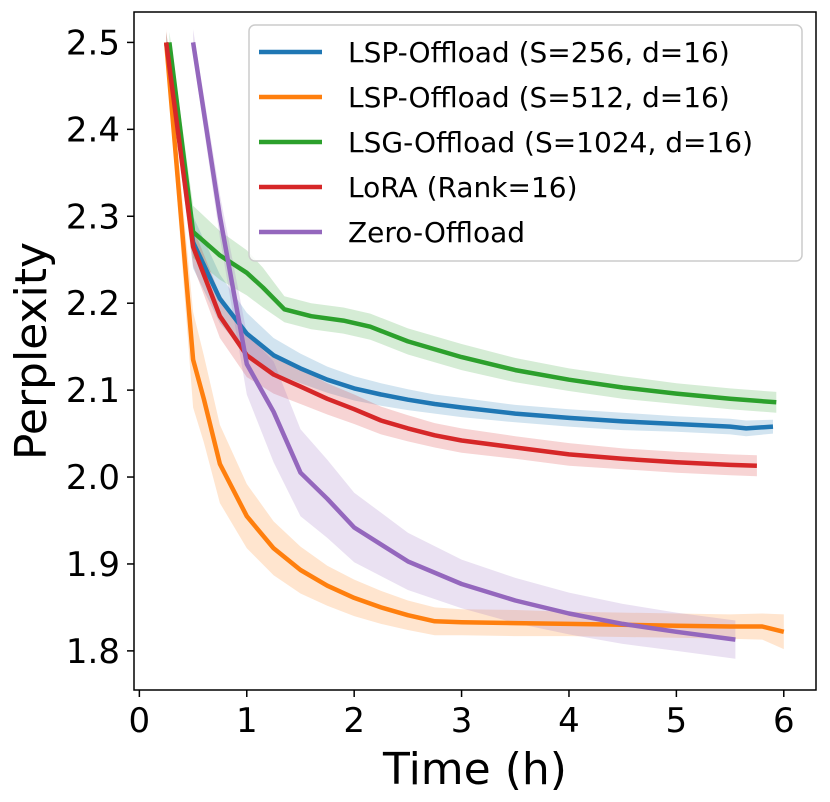  Describe the element at coordinates (140, 721) in the screenshot. I see `x-tick-label: 0` at that location.